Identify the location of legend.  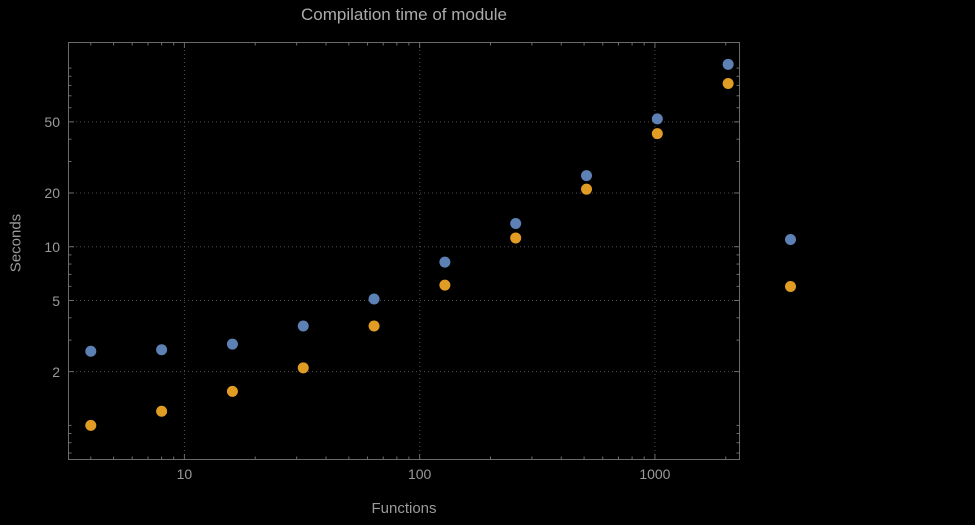
(790, 263).